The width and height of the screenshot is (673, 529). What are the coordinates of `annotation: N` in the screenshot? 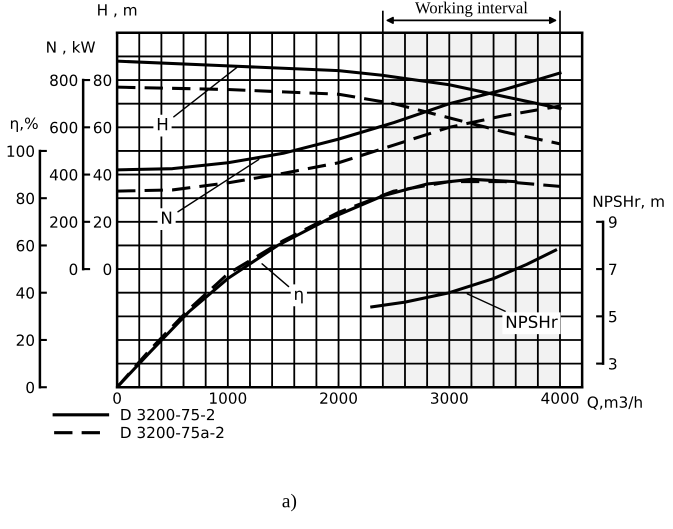 It's located at (167, 218).